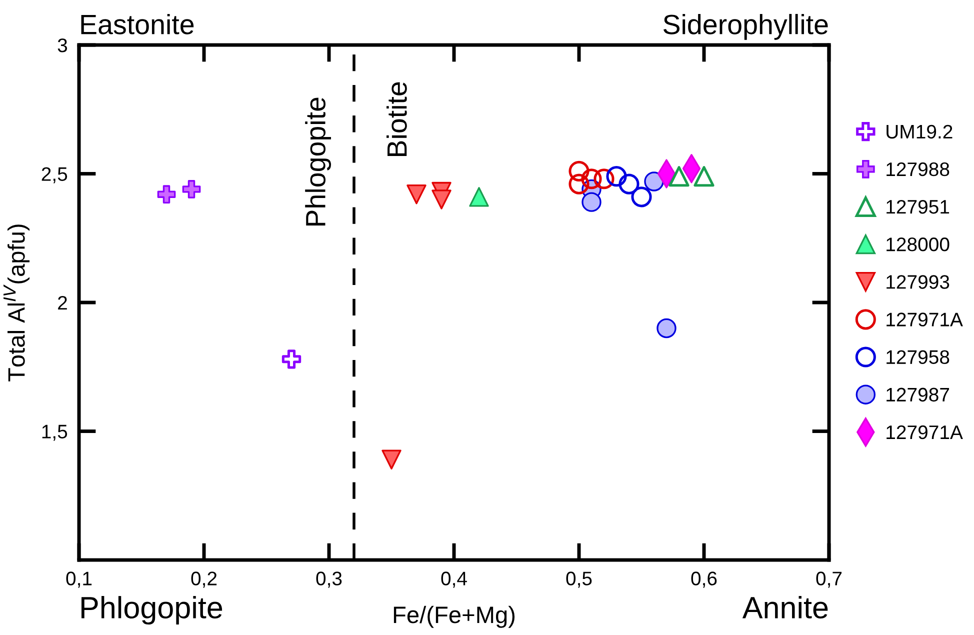 Image resolution: width=974 pixels, height=635 pixels. What do you see at coordinates (152, 610) in the screenshot?
I see `text: Phlogopite` at bounding box center [152, 610].